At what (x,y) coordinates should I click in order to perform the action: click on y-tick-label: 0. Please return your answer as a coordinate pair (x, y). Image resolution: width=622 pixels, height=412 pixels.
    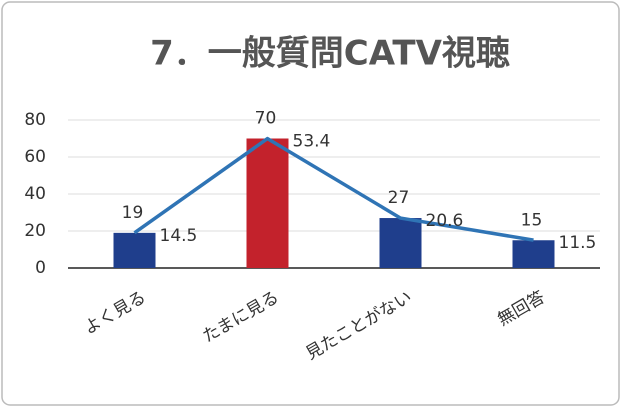
    Looking at the image, I should click on (40, 268).